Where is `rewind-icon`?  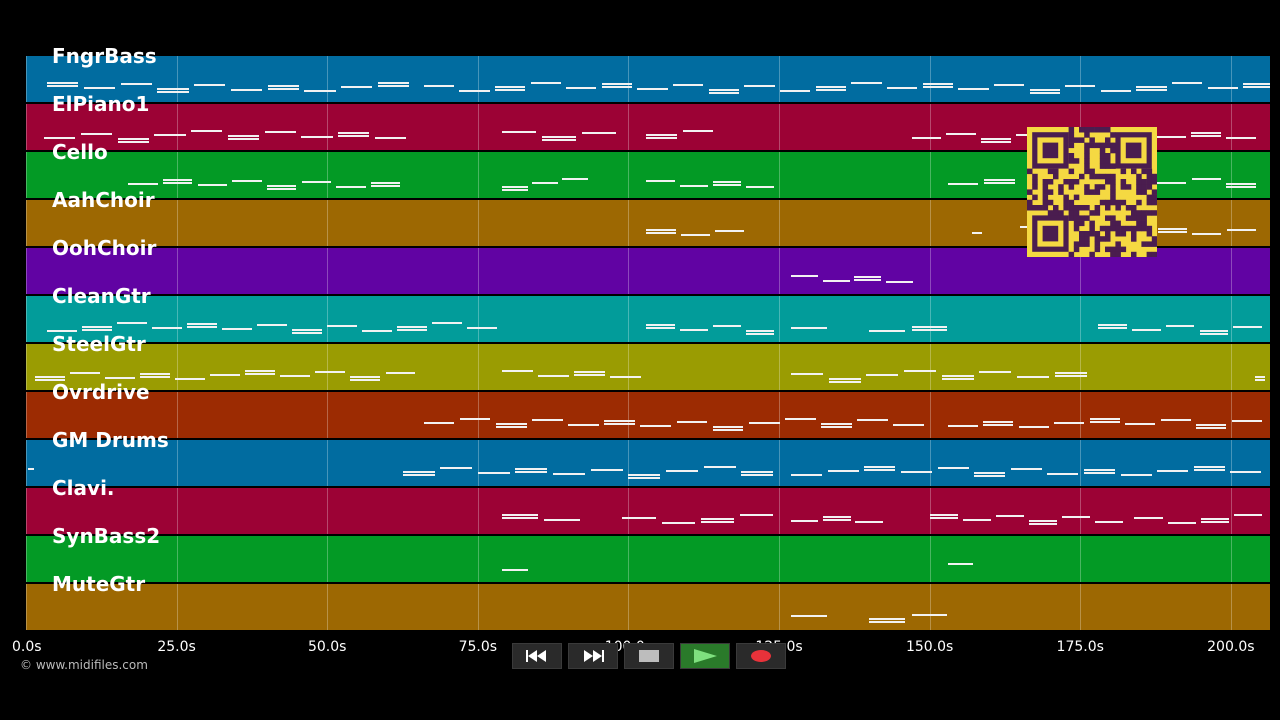
rewind-icon is located at coordinates (536, 656).